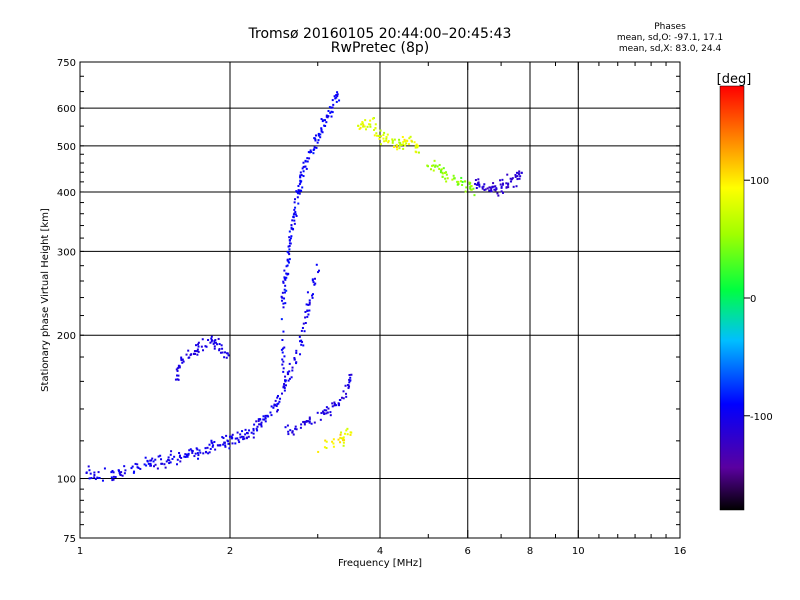 The image size is (800, 600). What do you see at coordinates (230, 551) in the screenshot?
I see `x-tick-label: 2` at bounding box center [230, 551].